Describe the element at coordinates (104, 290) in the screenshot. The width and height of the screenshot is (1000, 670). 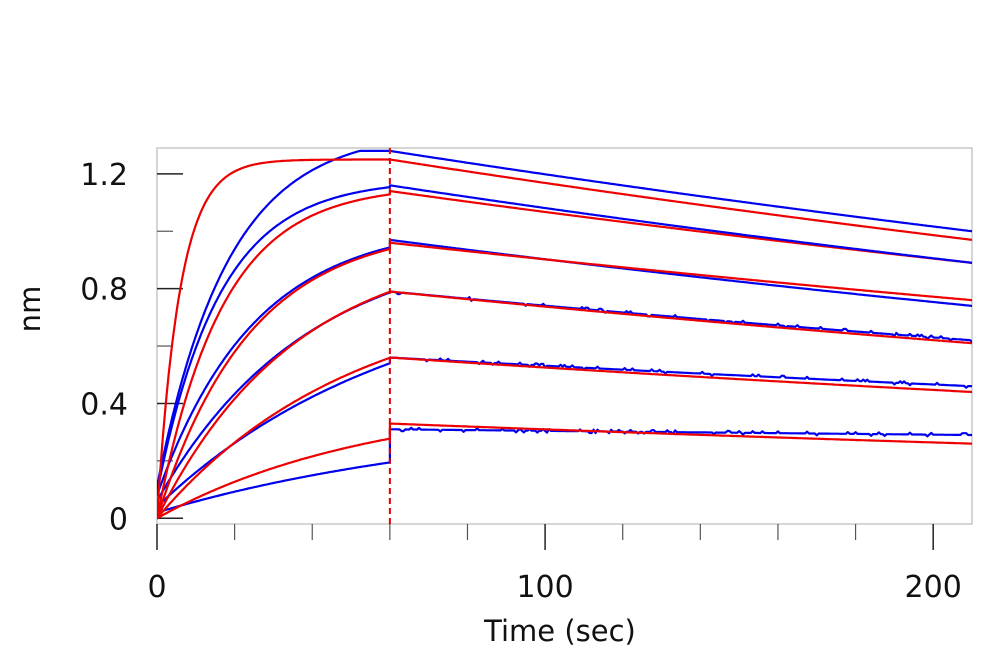
I see `y-tick-label: 0.8` at that location.